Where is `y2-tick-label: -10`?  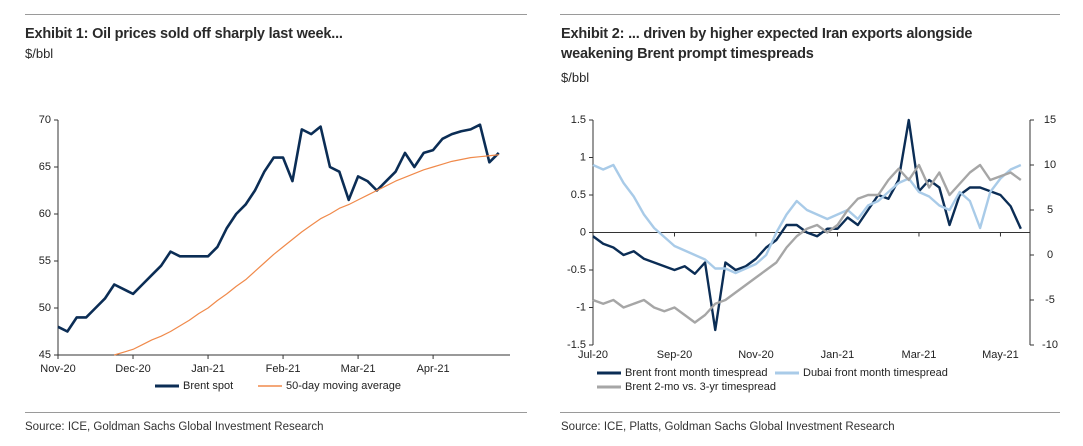
y2-tick-label: -10 is located at coordinates (1050, 345).